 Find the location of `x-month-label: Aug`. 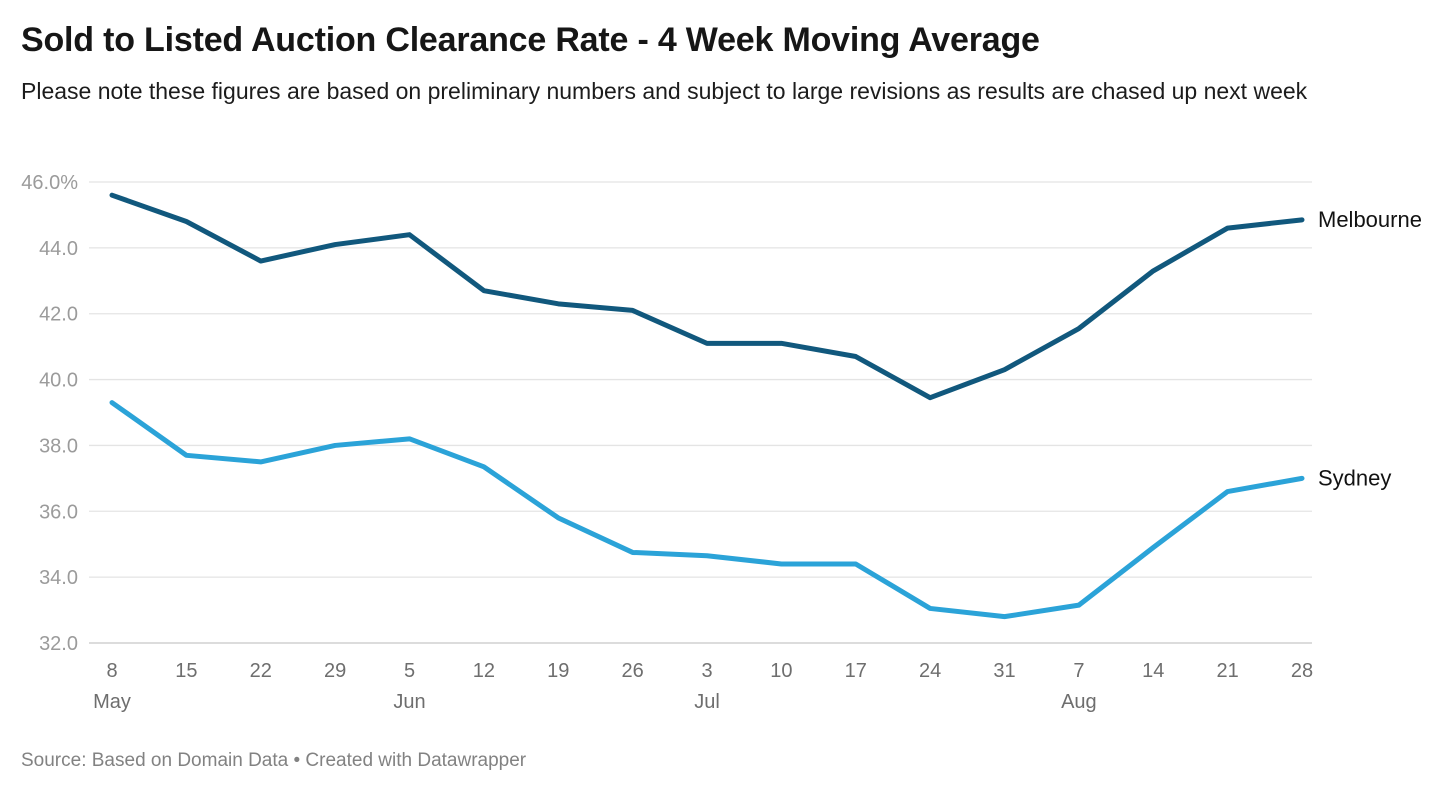

x-month-label: Aug is located at coordinates (1079, 702).